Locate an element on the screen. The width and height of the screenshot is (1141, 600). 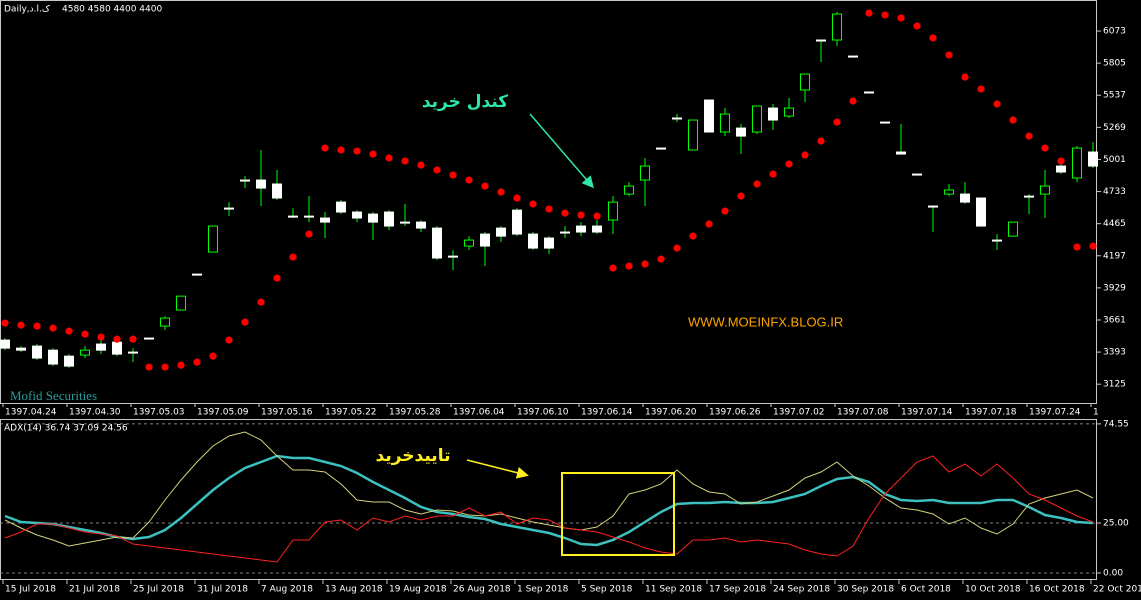
y-tick-label: 3929 is located at coordinates (1114, 288).